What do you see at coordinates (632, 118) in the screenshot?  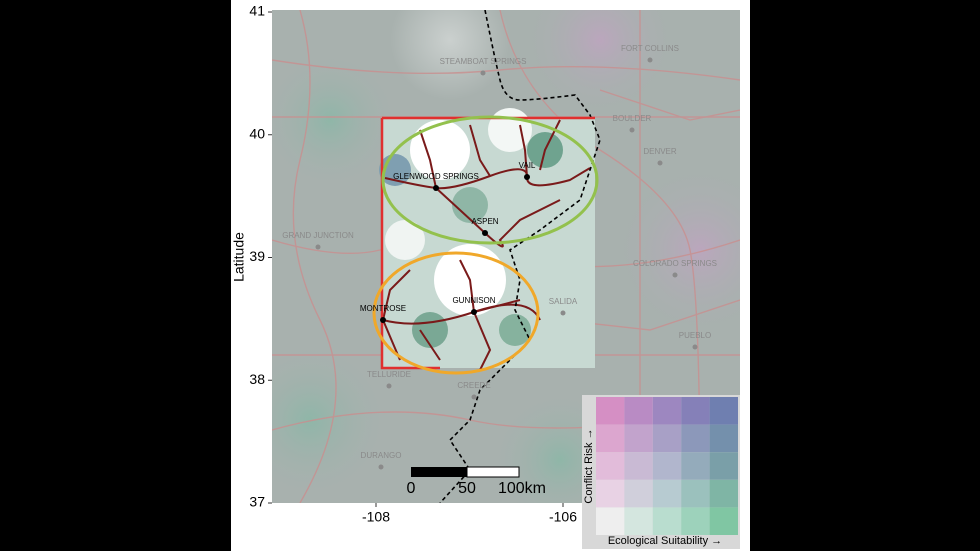 I see `city-label: BOULDER` at bounding box center [632, 118].